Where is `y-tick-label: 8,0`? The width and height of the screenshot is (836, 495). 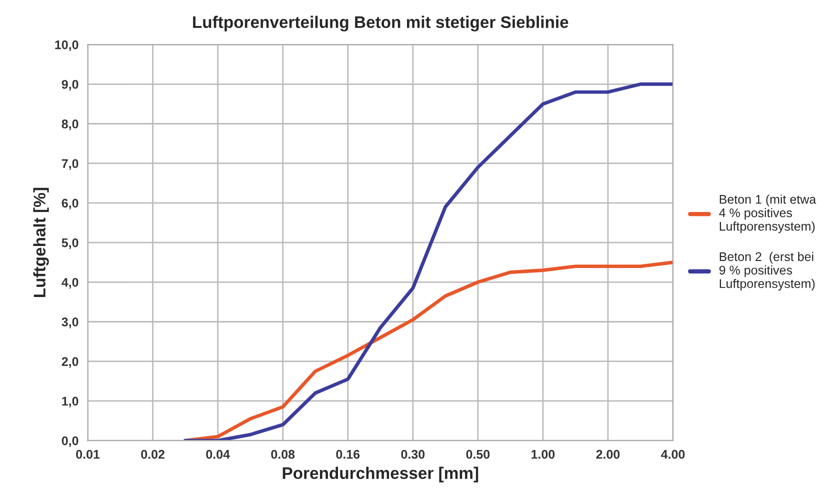 y-tick-label: 8,0 is located at coordinates (70, 125).